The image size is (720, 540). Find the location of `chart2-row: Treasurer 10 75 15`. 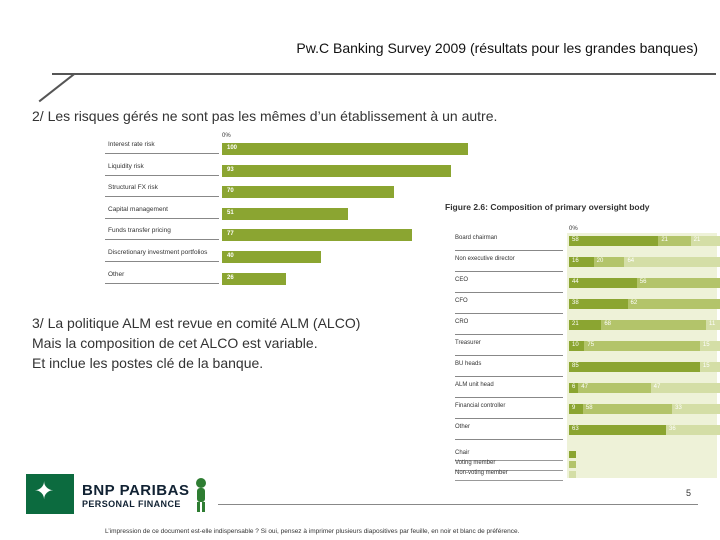

chart2-row: Treasurer 10 75 15 is located at coordinates (586, 345).